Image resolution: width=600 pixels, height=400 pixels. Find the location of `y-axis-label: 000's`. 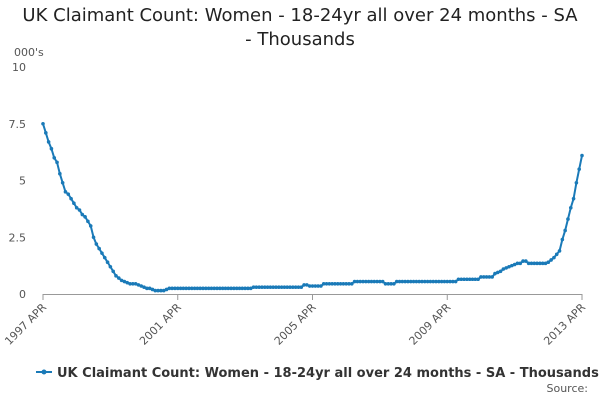

y-axis-label: 000's is located at coordinates (29, 52).